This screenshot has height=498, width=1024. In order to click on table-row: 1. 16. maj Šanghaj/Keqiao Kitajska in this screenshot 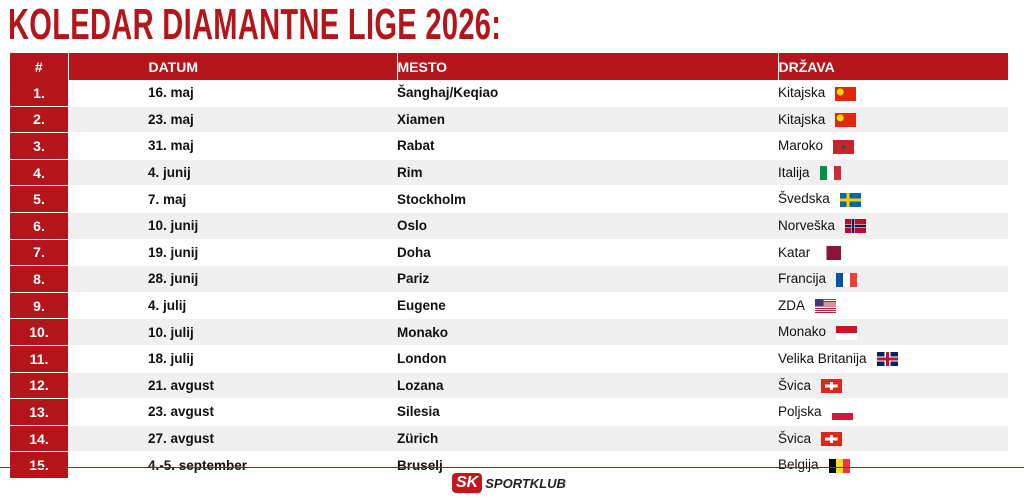, I will do `click(509, 93)`.